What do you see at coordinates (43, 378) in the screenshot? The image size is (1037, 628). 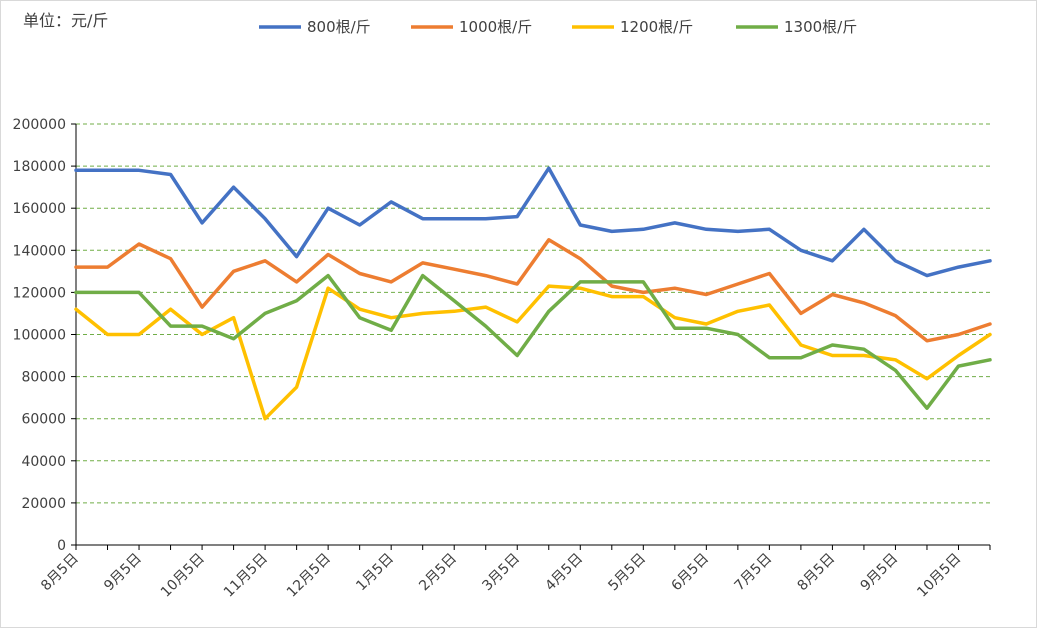 I see `y-tick-label: 80000` at bounding box center [43, 378].